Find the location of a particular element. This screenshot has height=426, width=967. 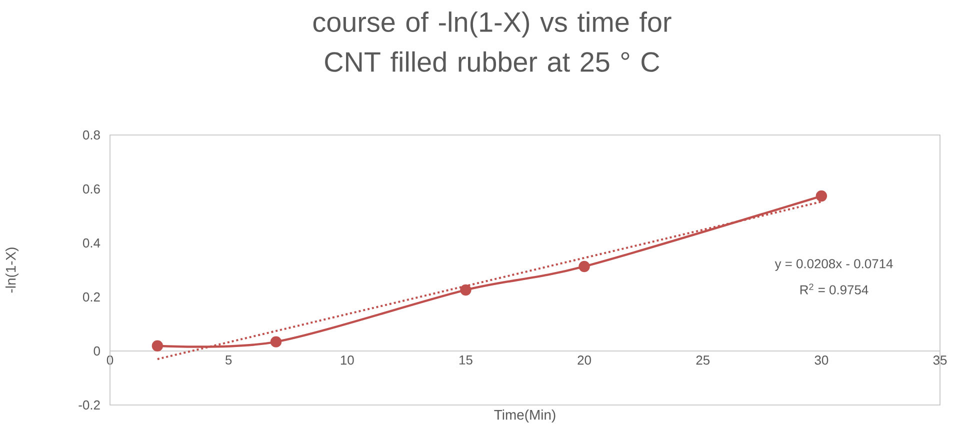

y-tick-label: 0.8 is located at coordinates (91, 135).